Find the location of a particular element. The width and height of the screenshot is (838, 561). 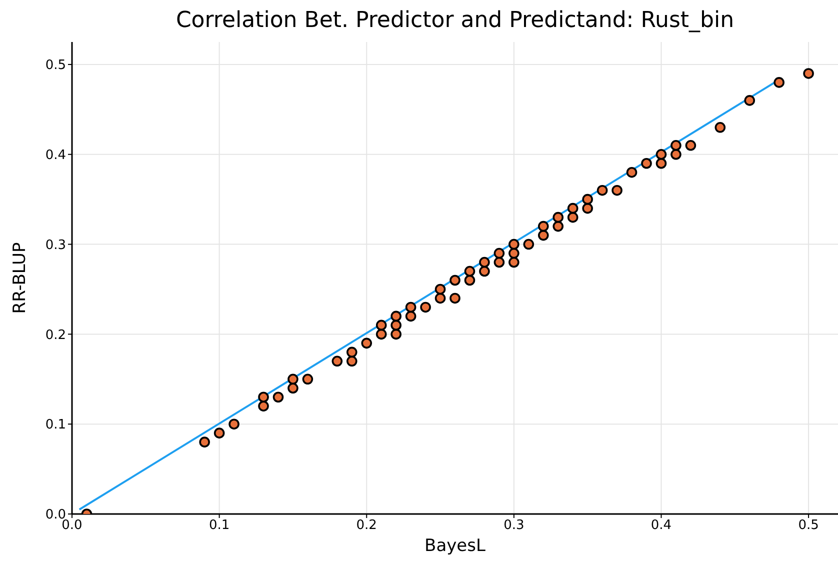

chart-title: Correlation Bet. Predictor and Predictand: Rust_bin is located at coordinates (455, 20).